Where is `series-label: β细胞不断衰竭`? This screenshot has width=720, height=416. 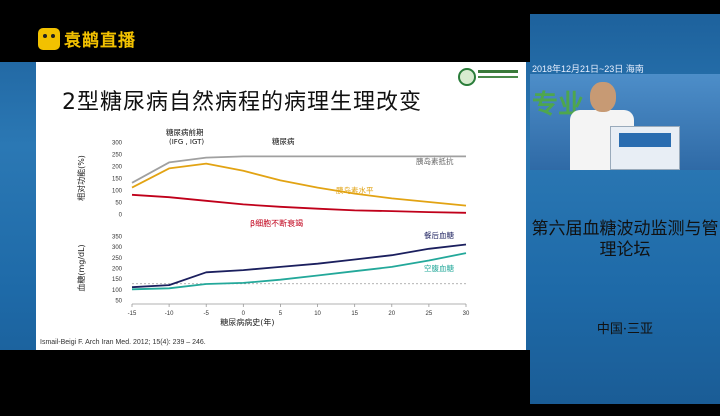 series-label: β细胞不断衰竭 is located at coordinates (276, 223).